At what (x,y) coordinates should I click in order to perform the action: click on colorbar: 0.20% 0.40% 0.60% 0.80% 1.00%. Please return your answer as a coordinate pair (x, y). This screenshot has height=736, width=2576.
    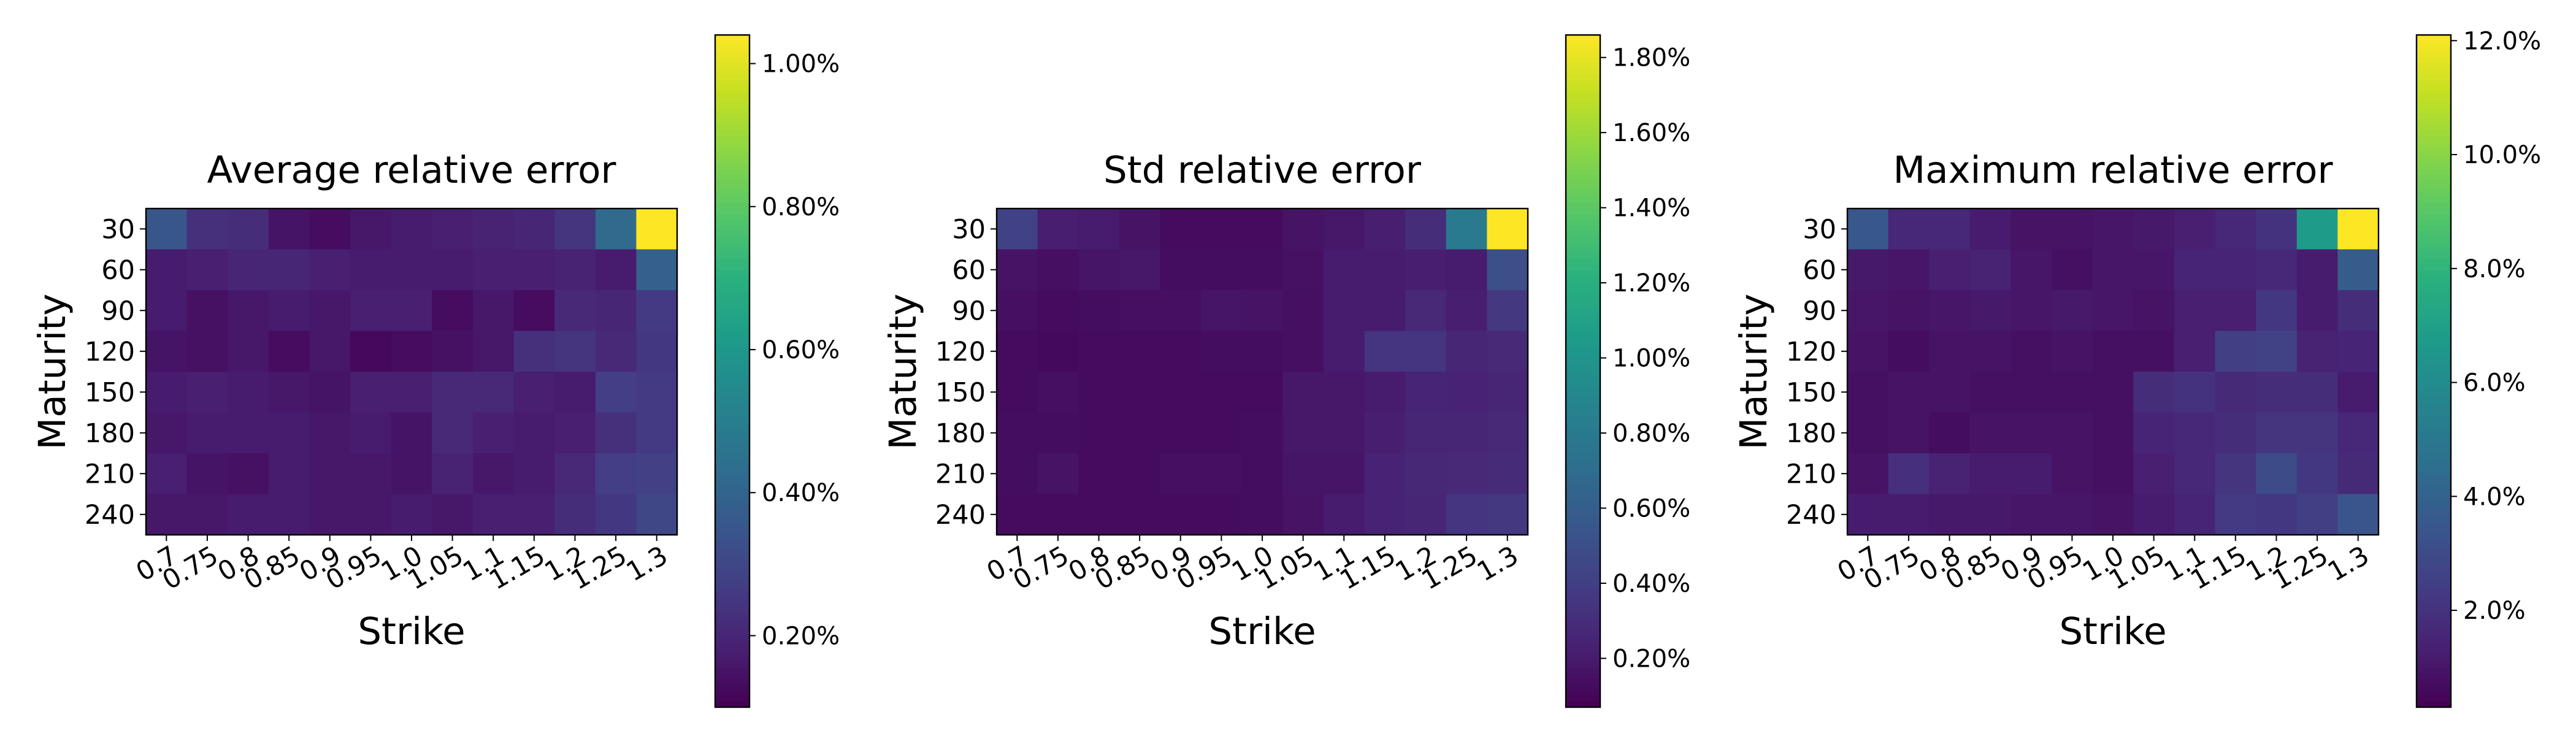
    Looking at the image, I should click on (777, 371).